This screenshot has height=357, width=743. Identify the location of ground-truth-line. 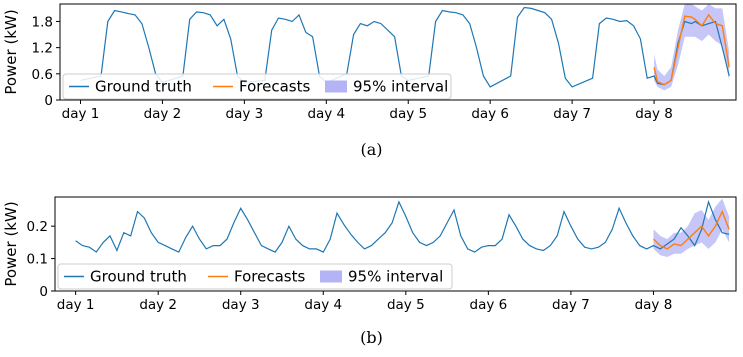
(402, 226).